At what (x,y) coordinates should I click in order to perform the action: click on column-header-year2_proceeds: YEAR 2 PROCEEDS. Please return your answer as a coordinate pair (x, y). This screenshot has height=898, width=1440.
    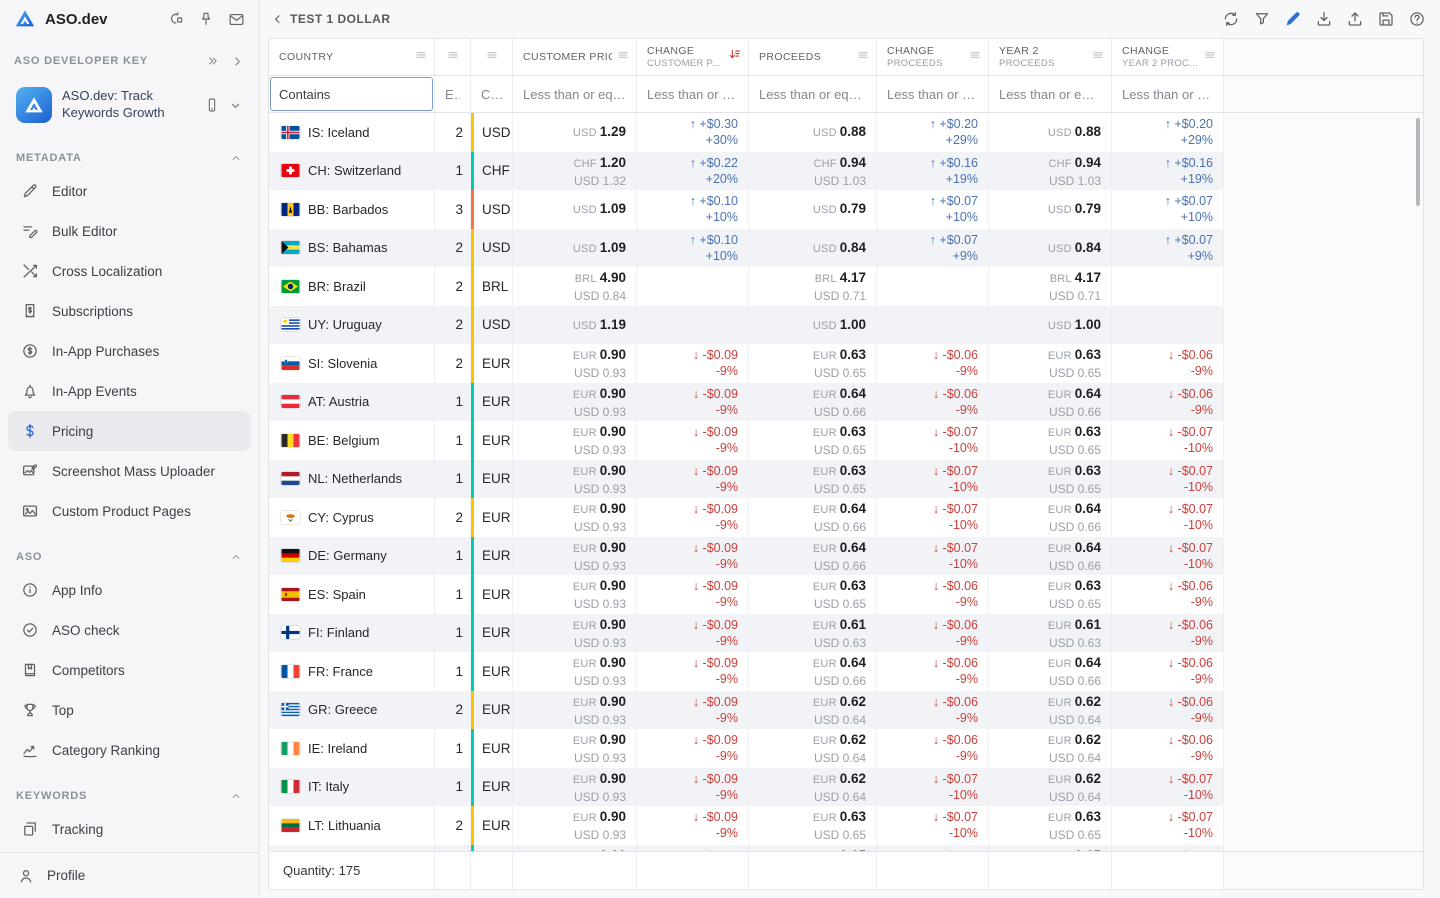
    Looking at the image, I should click on (1050, 57).